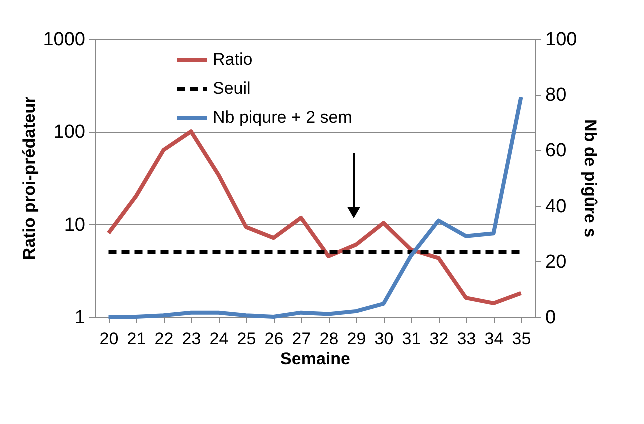 This screenshot has height=424, width=644. Describe the element at coordinates (329, 339) in the screenshot. I see `x-tick-label: 28` at that location.